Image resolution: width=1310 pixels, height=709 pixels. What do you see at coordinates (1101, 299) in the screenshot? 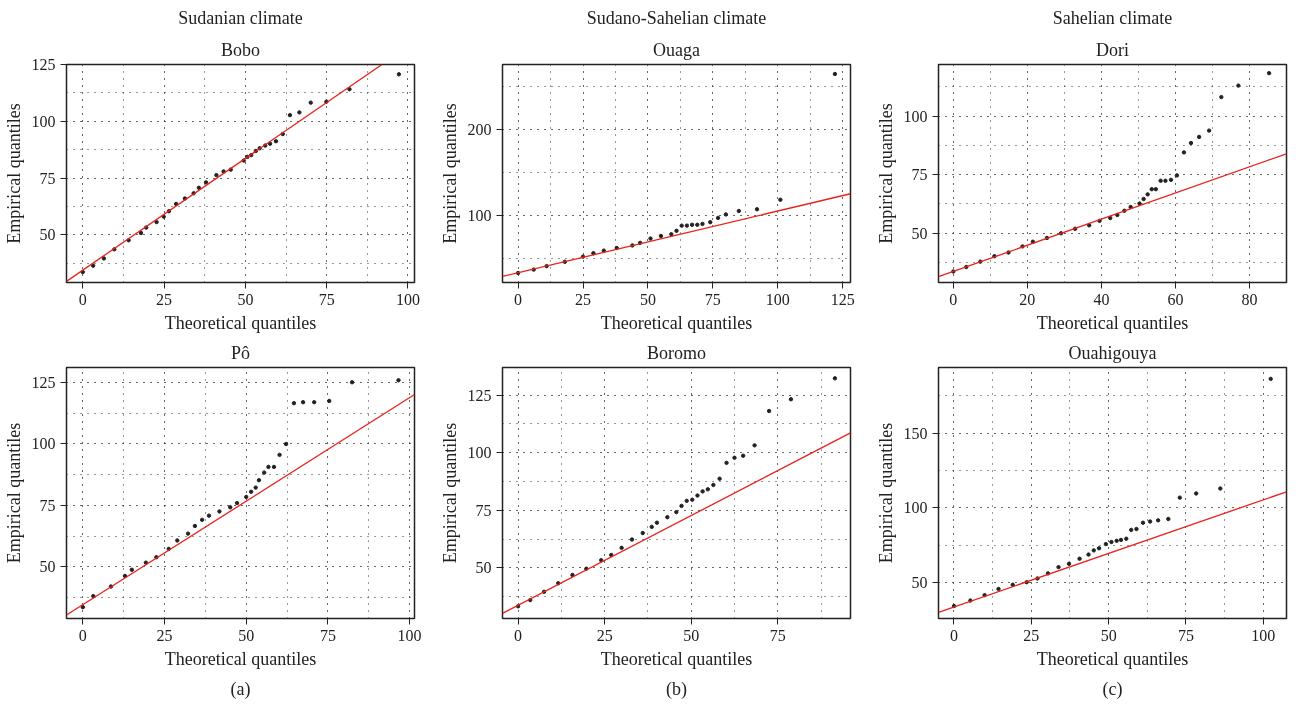
I see `x-tick-label: 40` at bounding box center [1101, 299].